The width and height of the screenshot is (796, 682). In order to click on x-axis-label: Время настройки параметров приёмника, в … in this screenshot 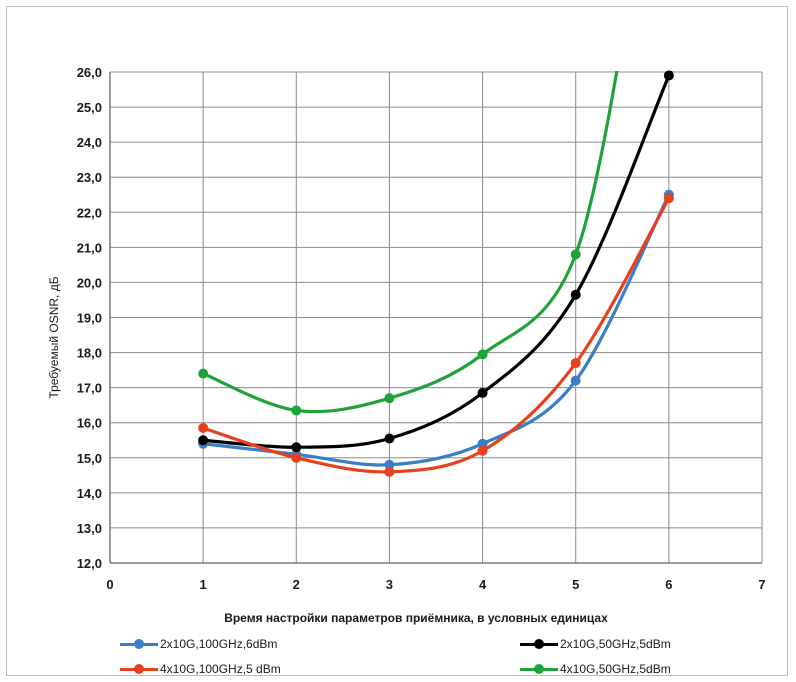, I will do `click(416, 618)`.